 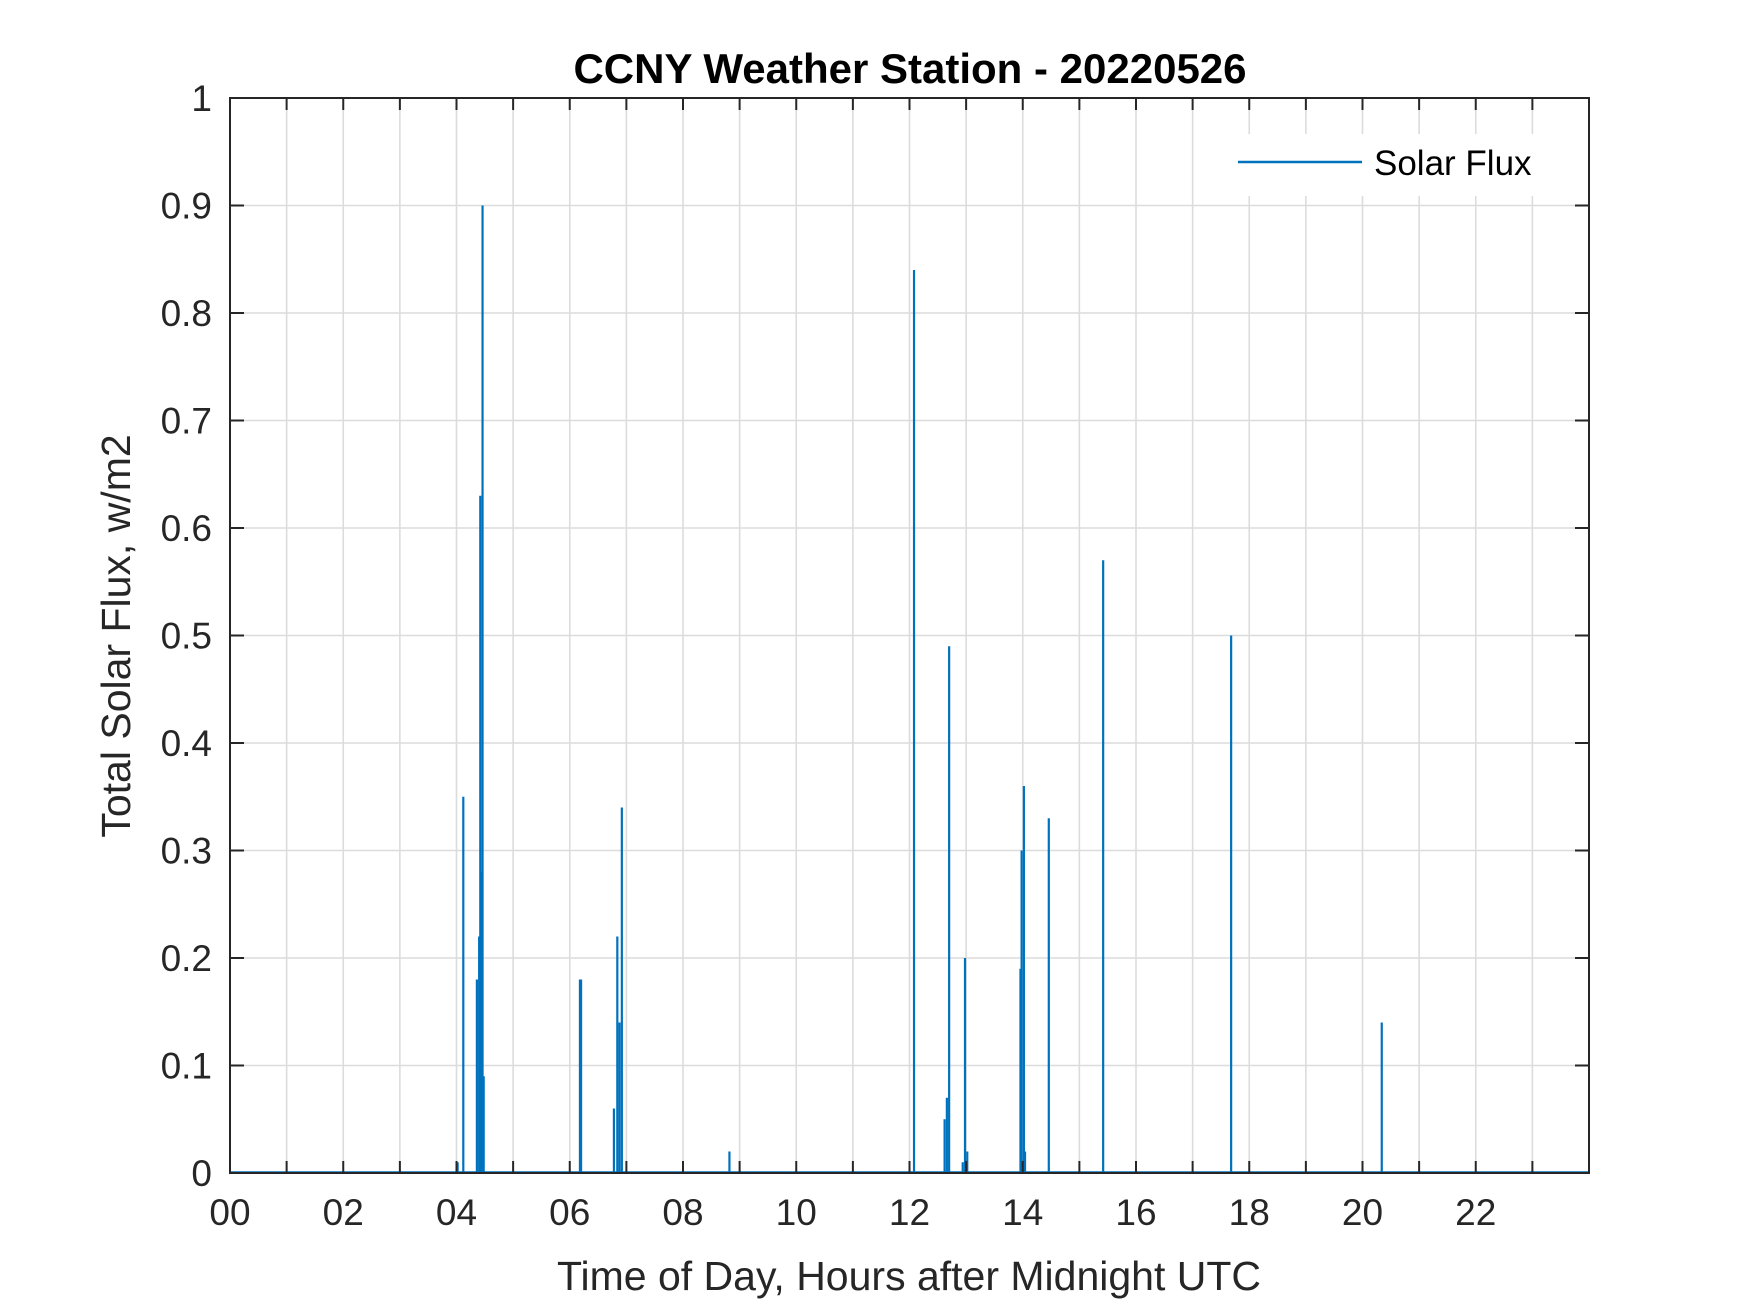 I want to click on y-tick-labels: 0 0.1 0.2 0.3 0.4 0.5 0.6 0.7 0.8 0.9 1, so click(x=186, y=636).